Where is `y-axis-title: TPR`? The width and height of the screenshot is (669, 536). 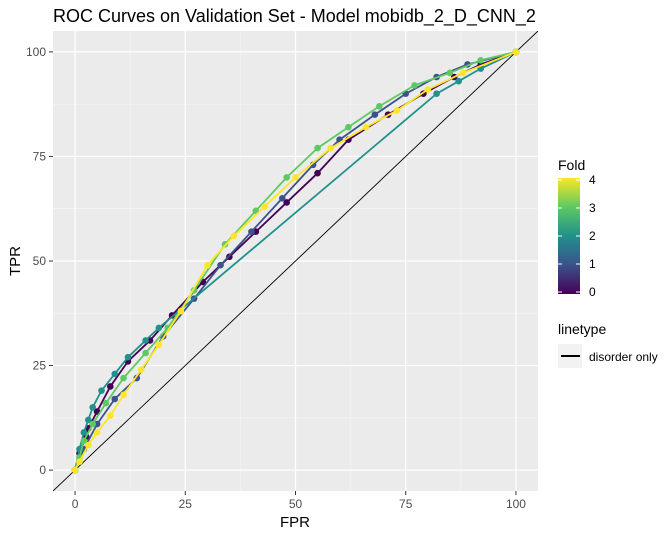 y-axis-title: TPR is located at coordinates (15, 261).